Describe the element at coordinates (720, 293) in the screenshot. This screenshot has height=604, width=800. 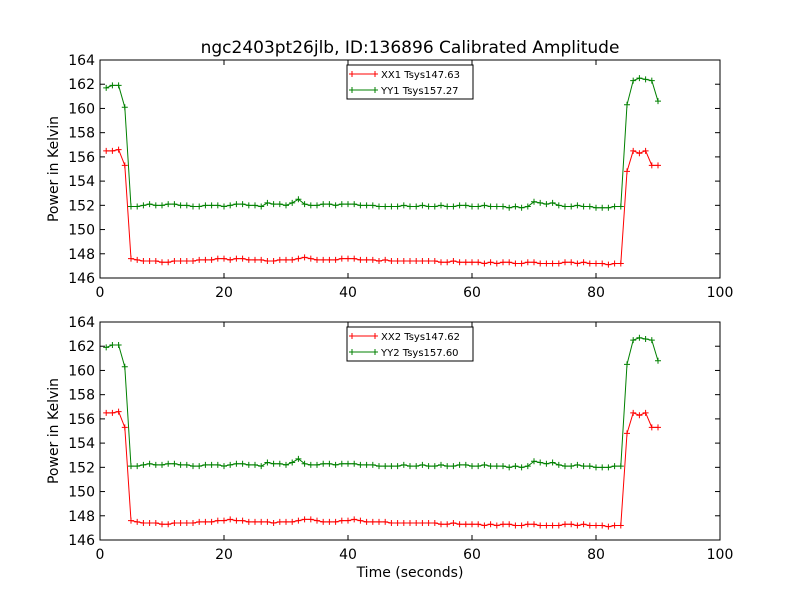
I see `x-tick-label: 100` at that location.